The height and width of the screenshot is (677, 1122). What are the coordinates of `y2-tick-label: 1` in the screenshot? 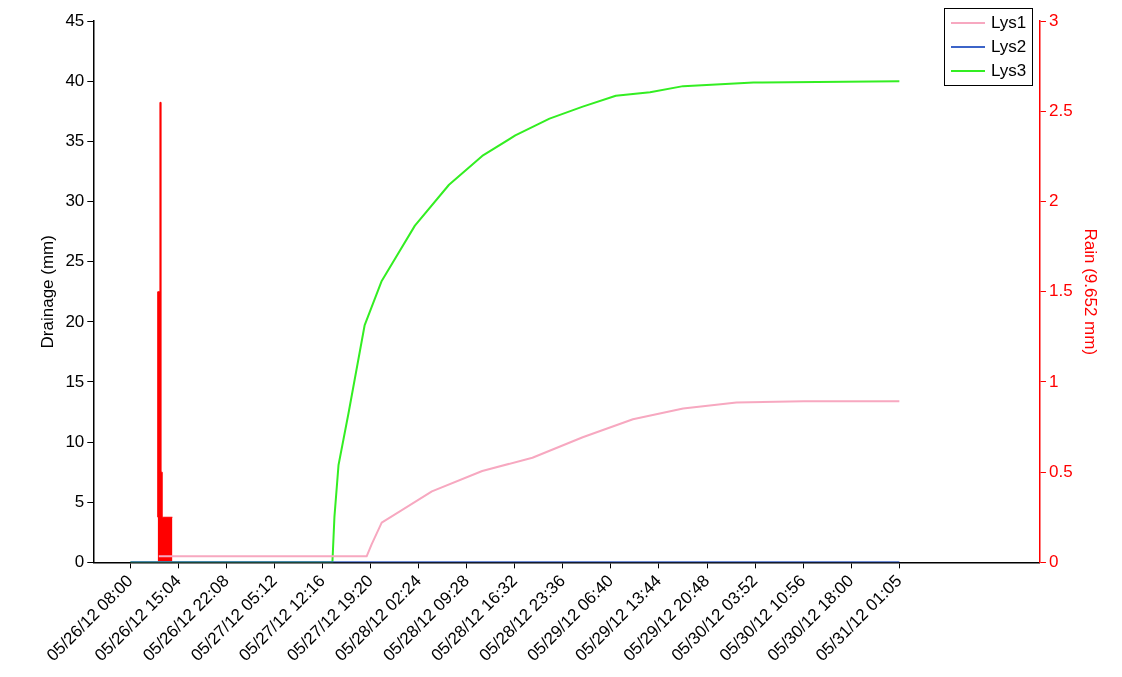 It's located at (1053, 381).